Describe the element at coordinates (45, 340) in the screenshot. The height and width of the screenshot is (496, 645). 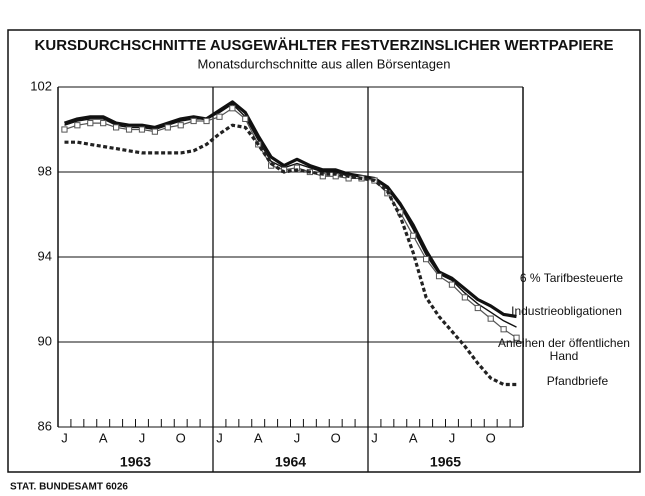
I see `y-tick-label: 90` at that location.